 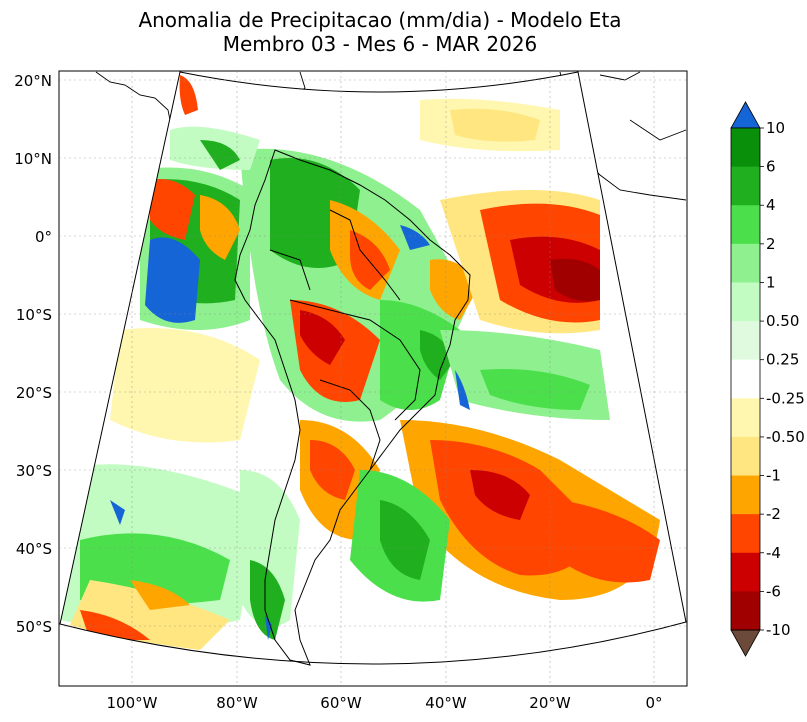 I want to click on lat-tick-label: 20°S, so click(x=34, y=393).